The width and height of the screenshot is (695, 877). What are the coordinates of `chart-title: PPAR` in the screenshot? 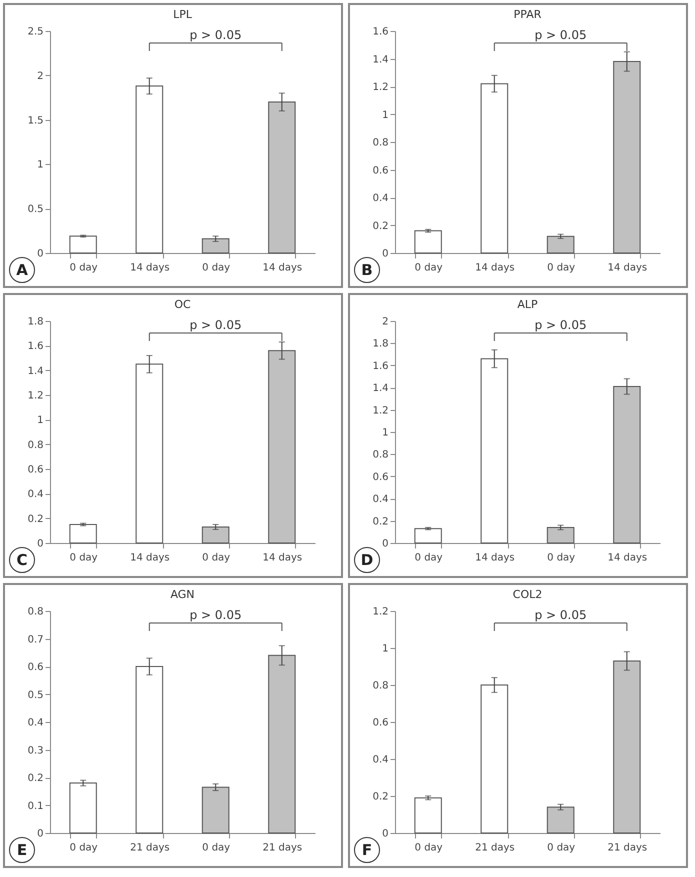 It's located at (528, 14).